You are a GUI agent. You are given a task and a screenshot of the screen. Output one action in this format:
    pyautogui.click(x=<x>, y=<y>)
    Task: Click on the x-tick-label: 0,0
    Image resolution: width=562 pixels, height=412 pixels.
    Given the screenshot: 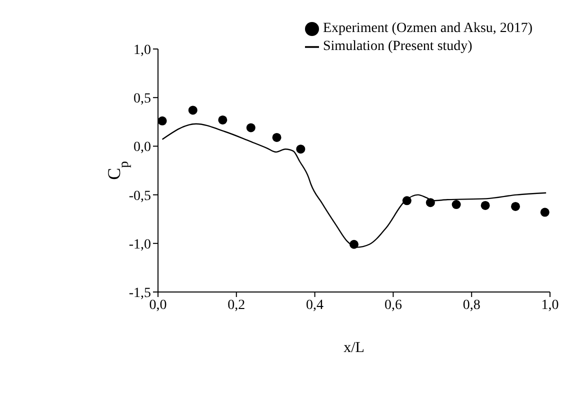 What is the action you would take?
    pyautogui.click(x=158, y=305)
    